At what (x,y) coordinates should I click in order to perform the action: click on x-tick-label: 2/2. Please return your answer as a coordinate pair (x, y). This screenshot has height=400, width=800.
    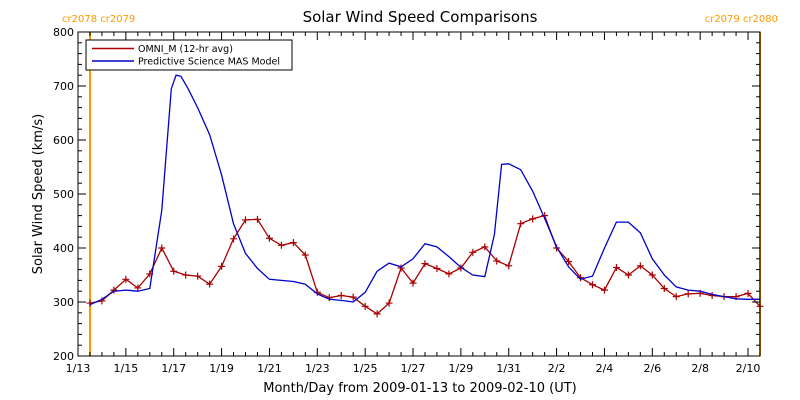
    Looking at the image, I should click on (557, 368).